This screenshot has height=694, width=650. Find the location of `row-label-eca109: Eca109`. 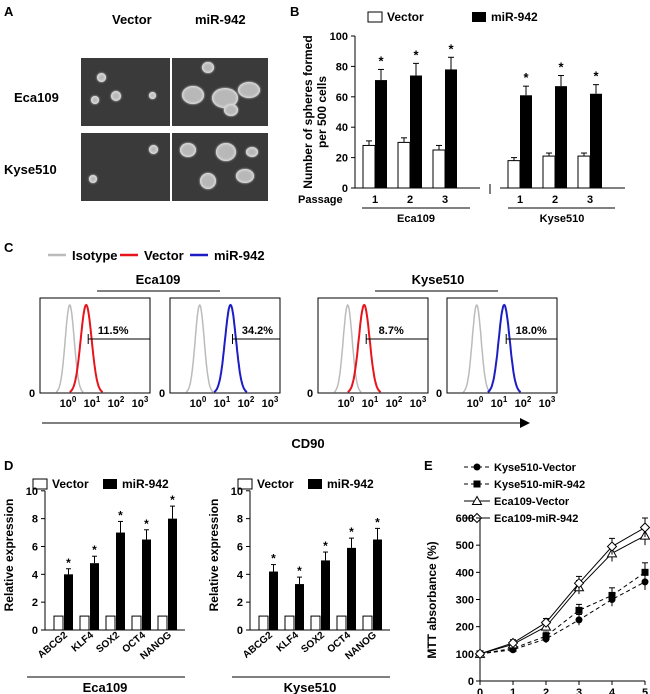

row-label-eca109: Eca109 is located at coordinates (36, 97).